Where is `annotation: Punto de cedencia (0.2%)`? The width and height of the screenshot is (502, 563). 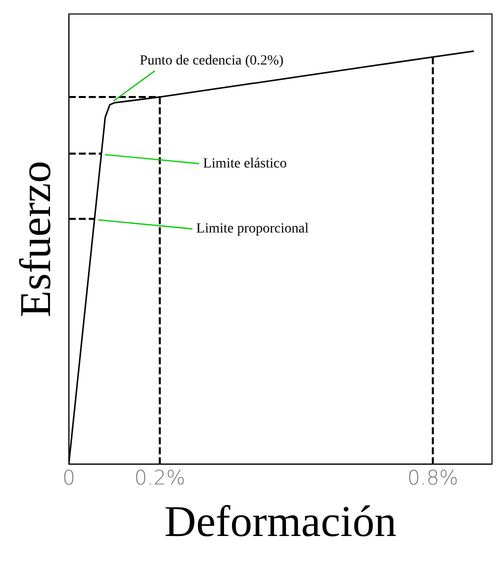 annotation: Punto de cedencia (0.2%) is located at coordinates (212, 61).